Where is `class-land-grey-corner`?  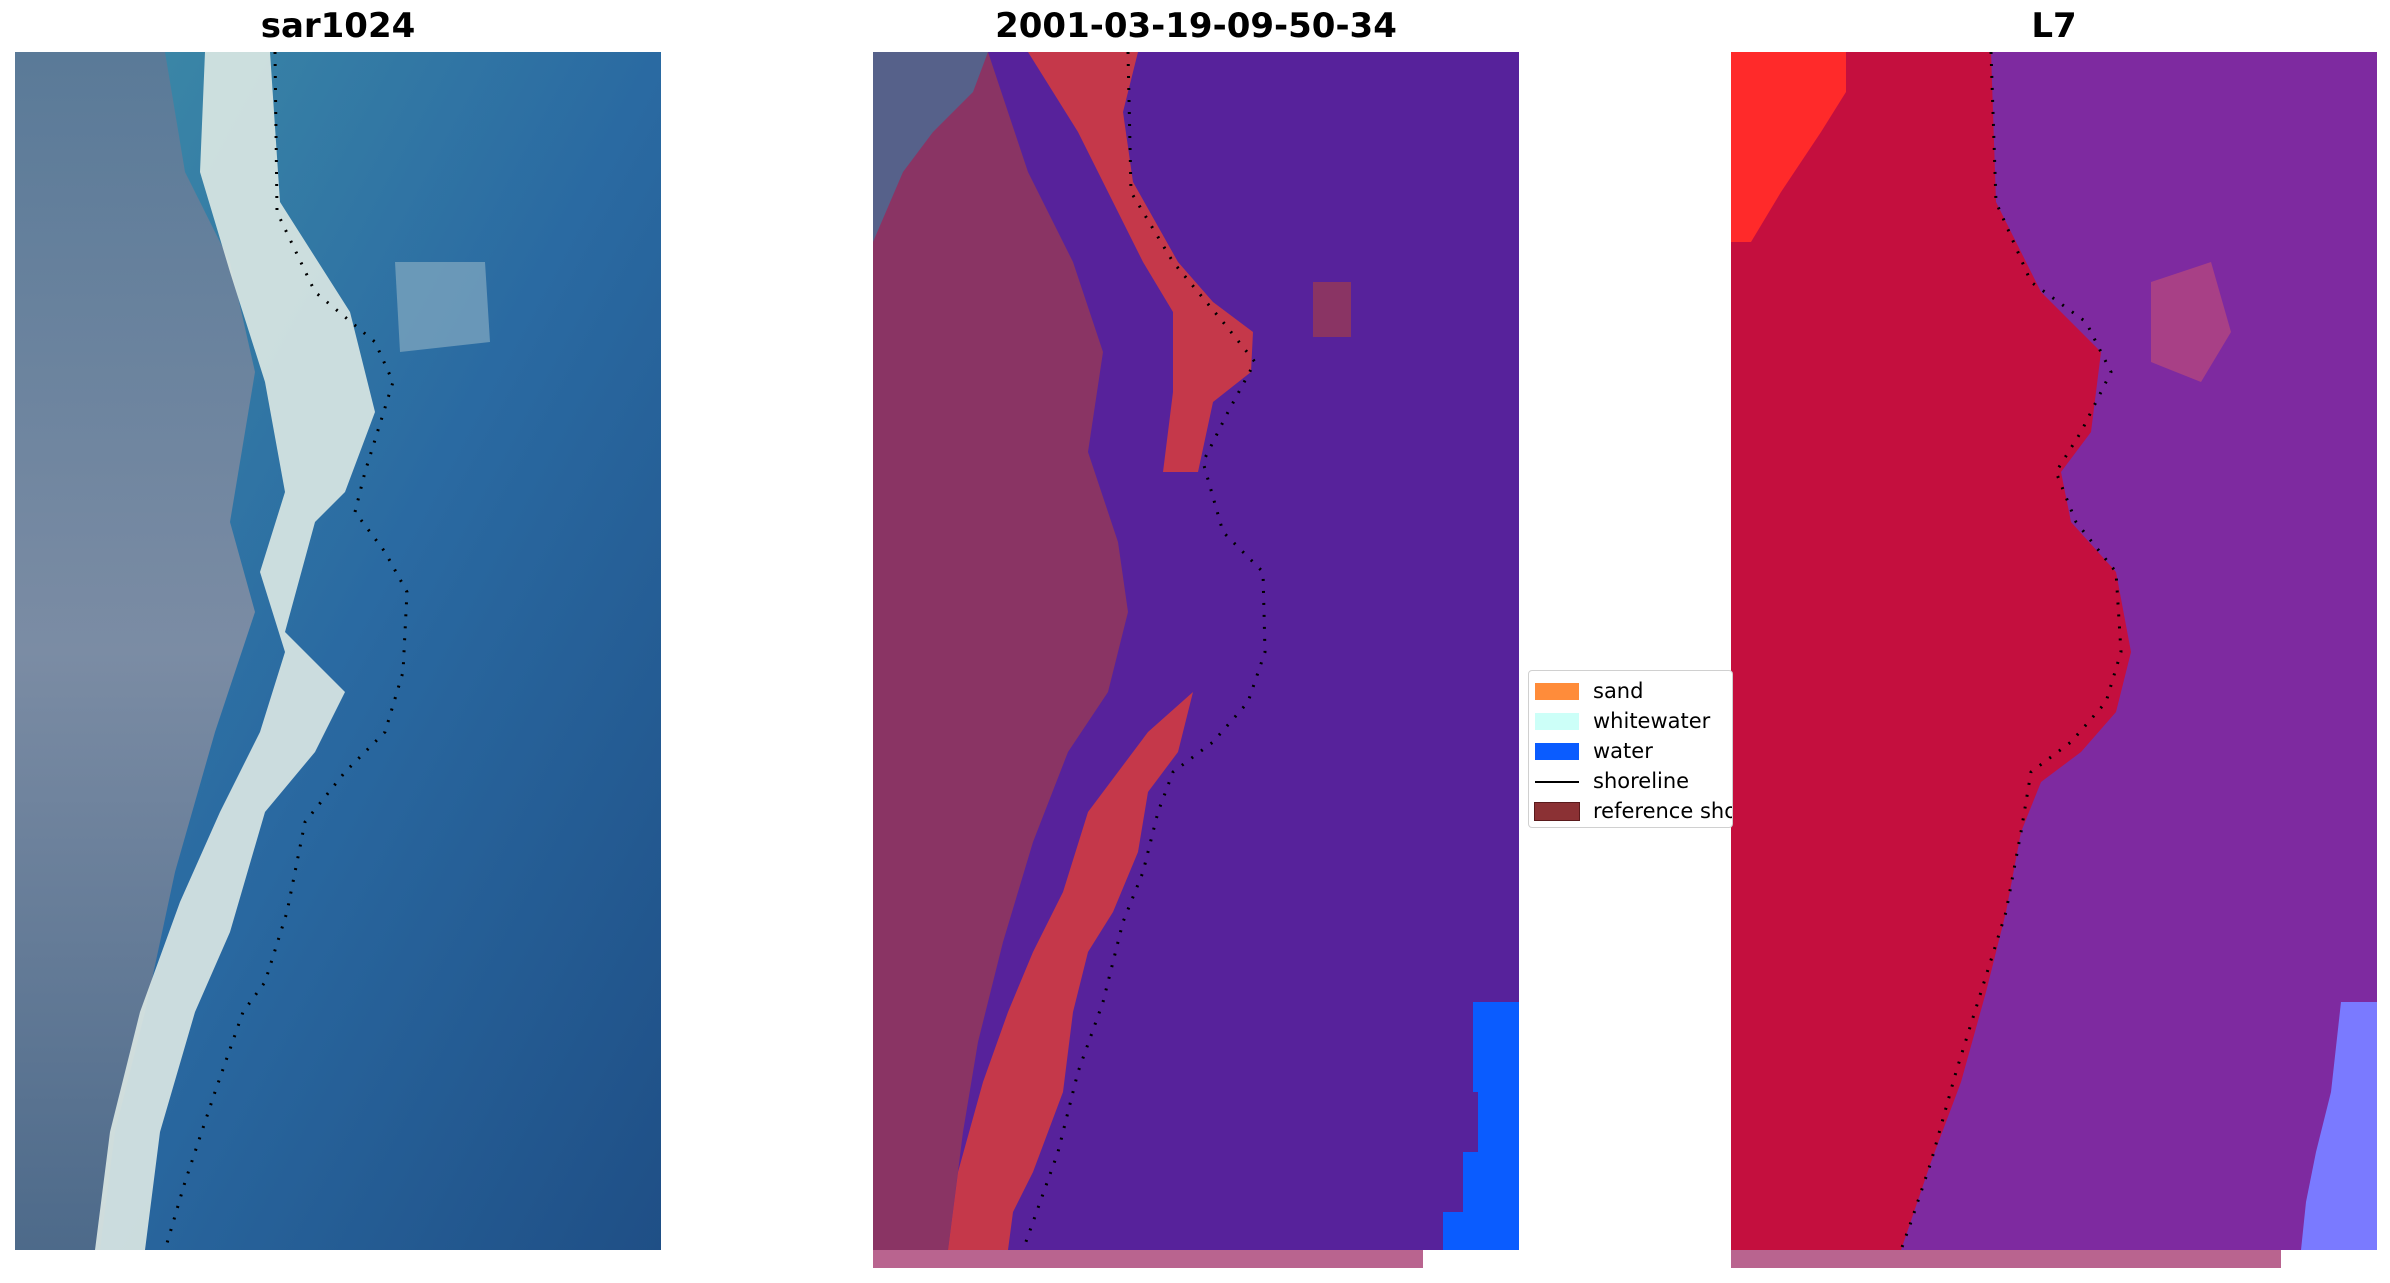
class-land-grey-corner is located at coordinates (930, 147).